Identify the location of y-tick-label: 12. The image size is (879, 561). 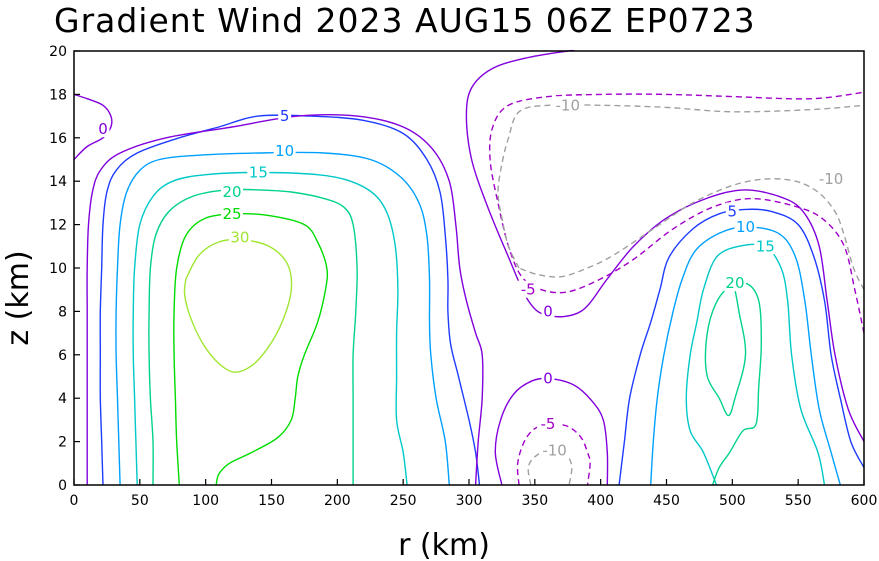
(58, 226).